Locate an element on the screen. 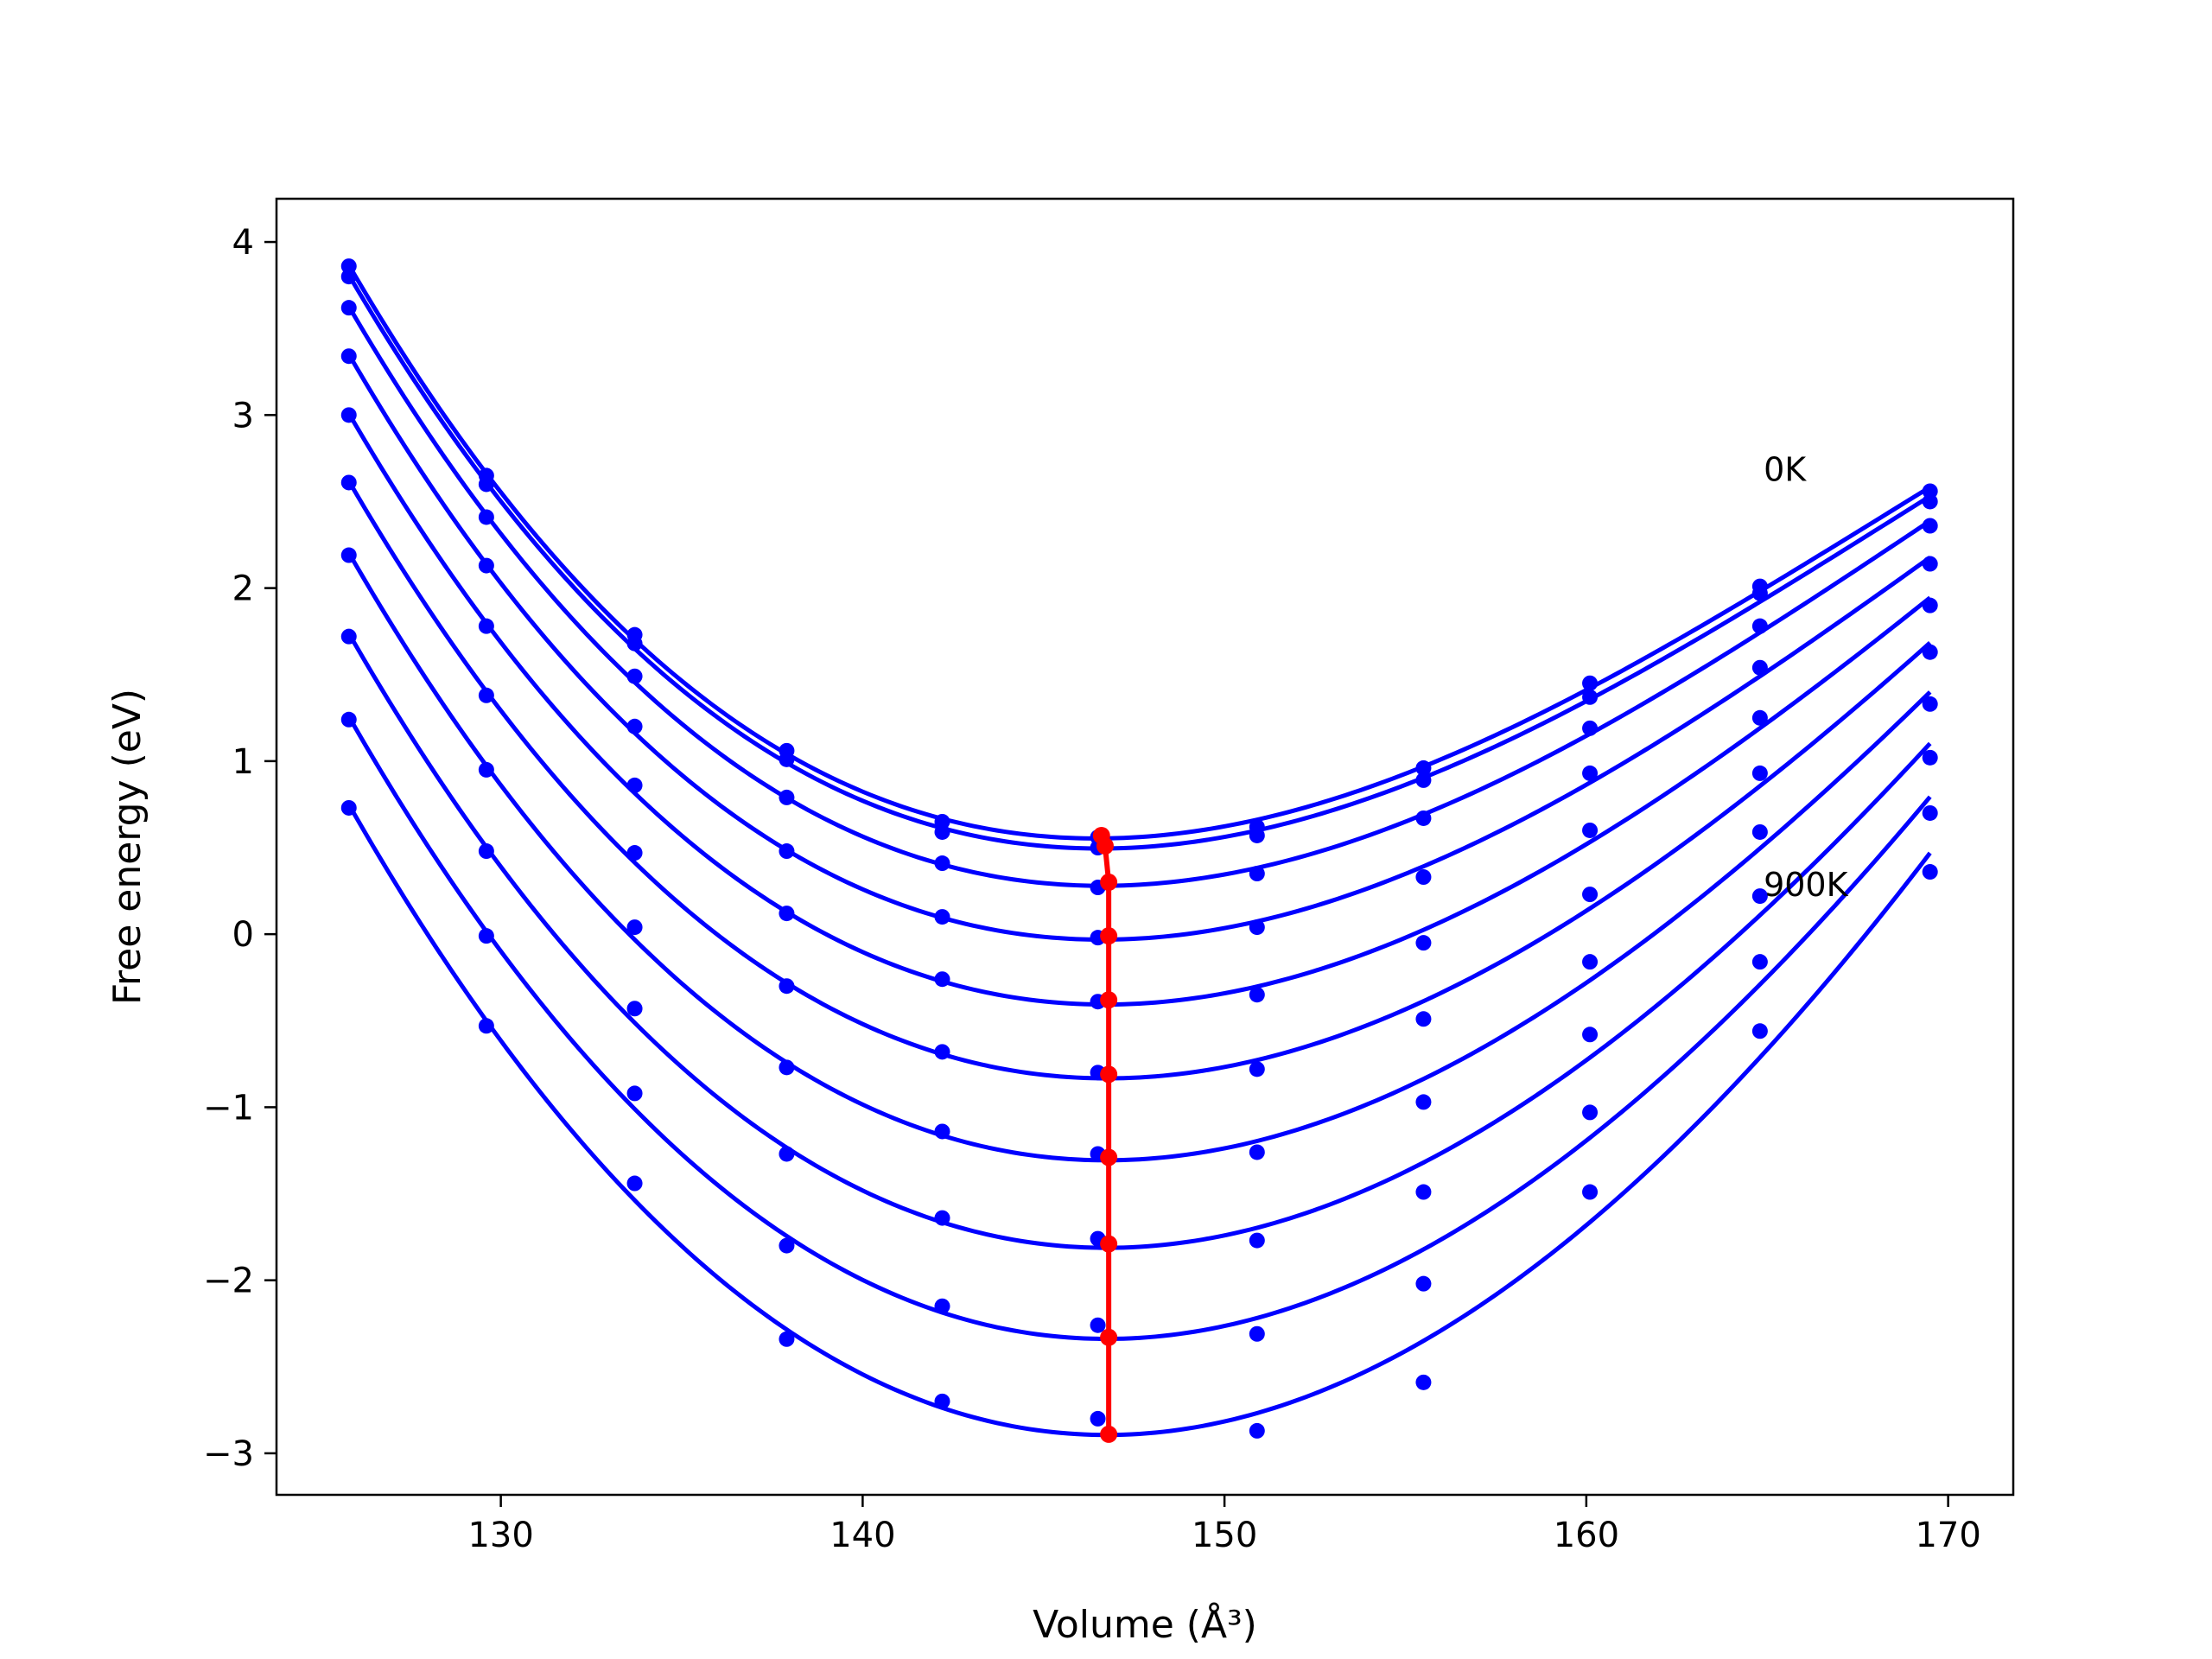 This screenshot has height=1659, width=2212. x-axis-label: Volume (Å³) is located at coordinates (1145, 1624).